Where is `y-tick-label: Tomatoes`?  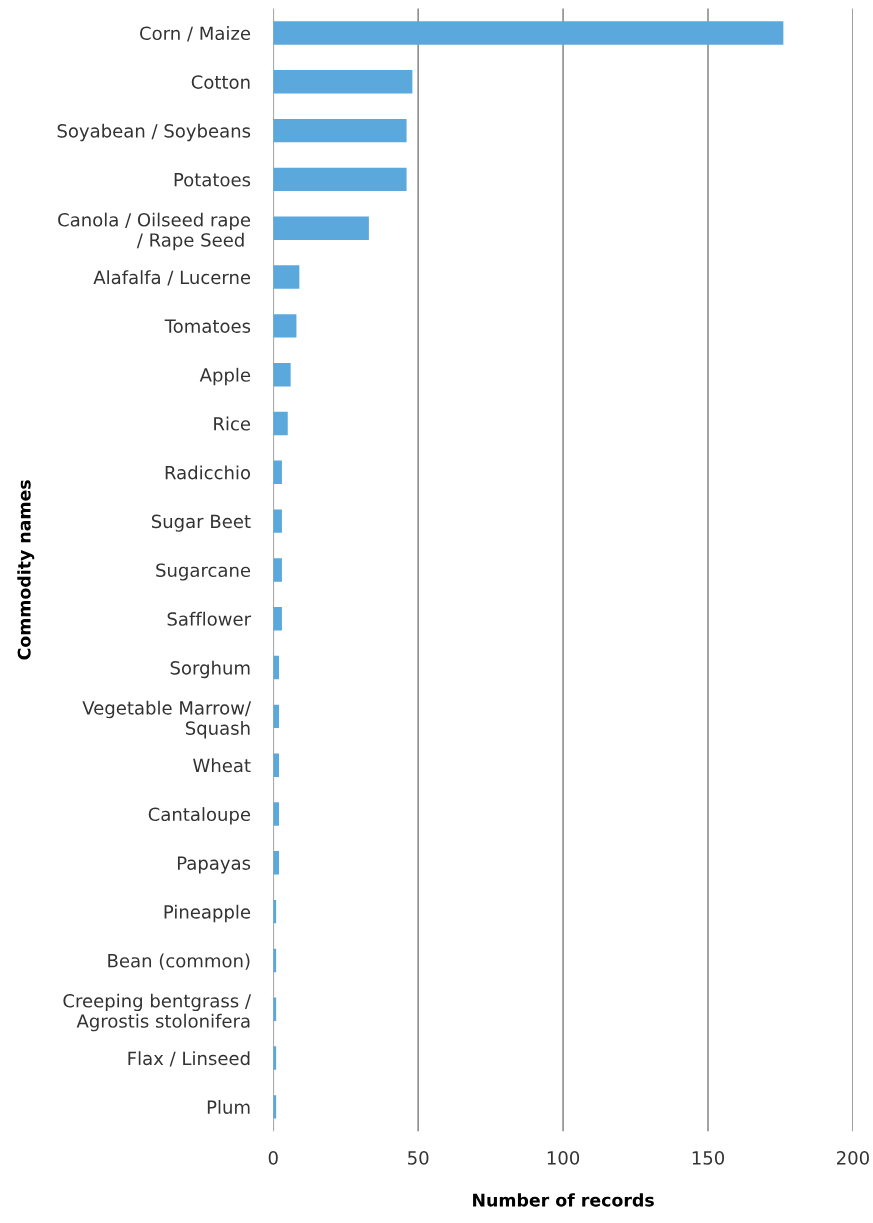 y-tick-label: Tomatoes is located at coordinates (207, 326).